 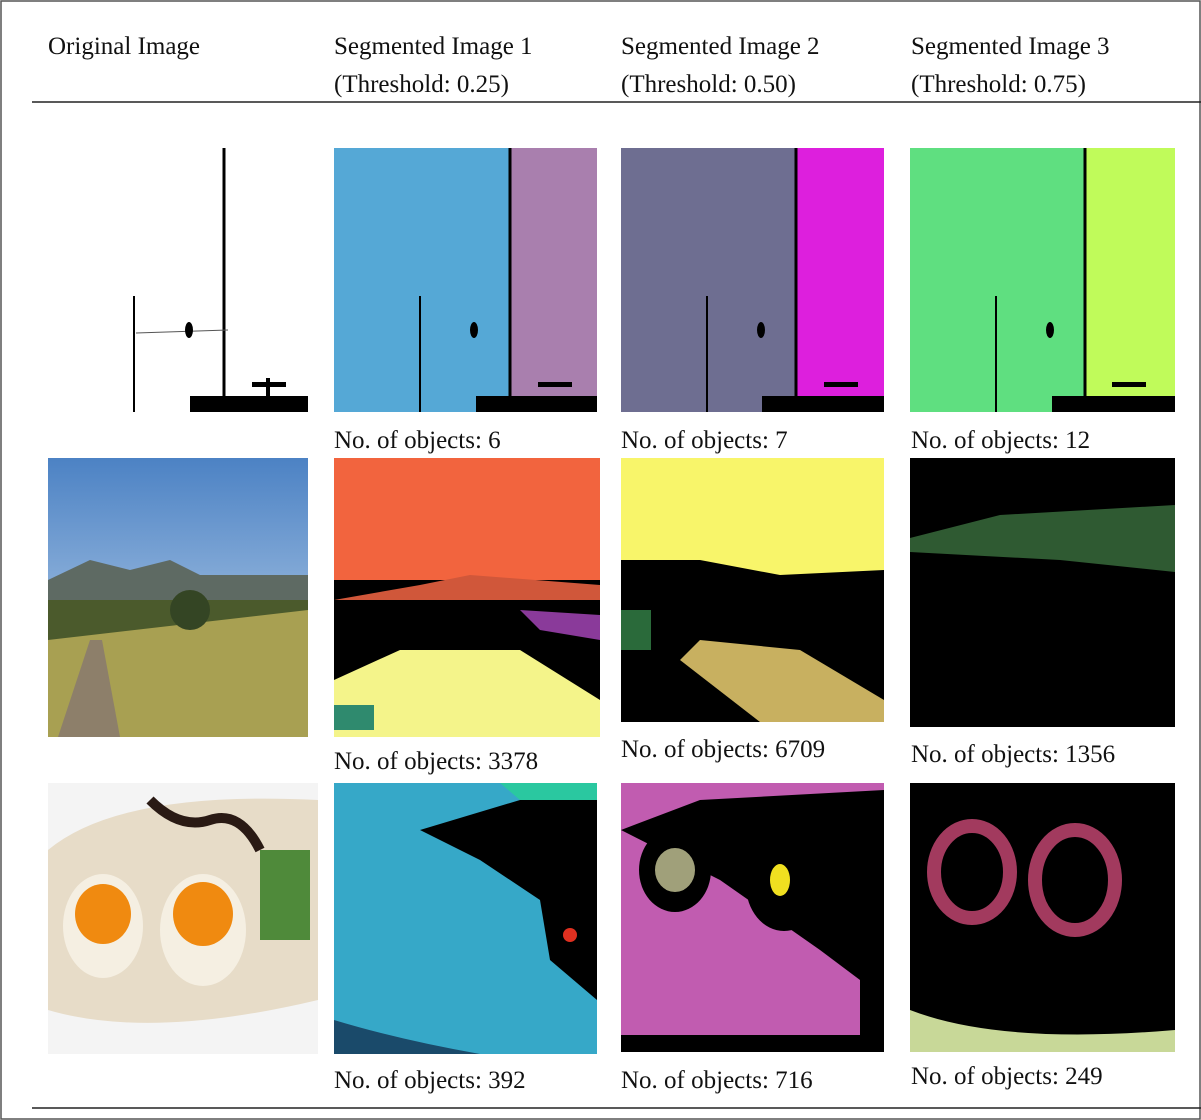 What do you see at coordinates (1010, 46) in the screenshot?
I see `column-header: Segmented Image 3` at bounding box center [1010, 46].